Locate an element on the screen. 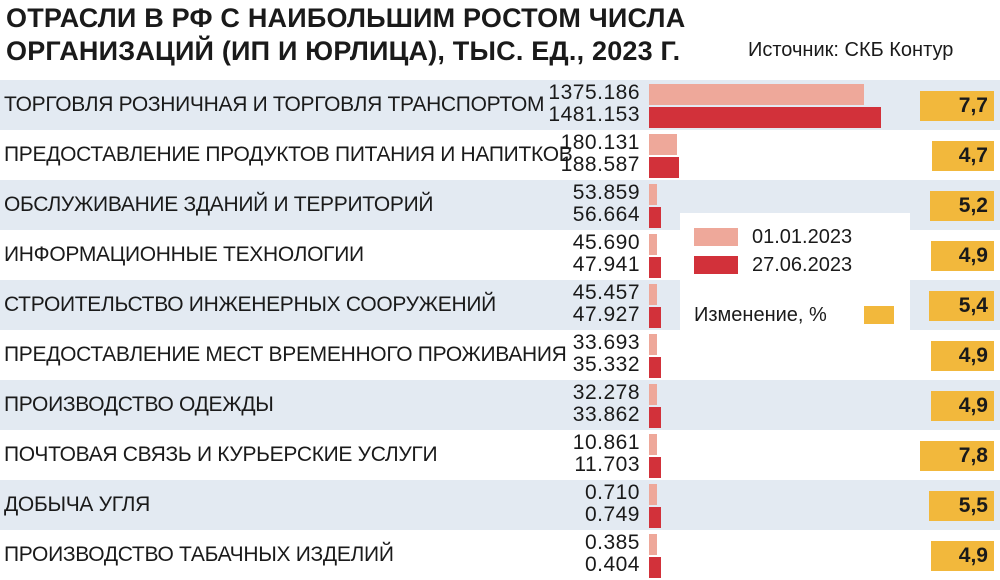 Image resolution: width=1000 pixels, height=580 pixels. legend-label-series2: 27.06.2023 is located at coordinates (802, 265).